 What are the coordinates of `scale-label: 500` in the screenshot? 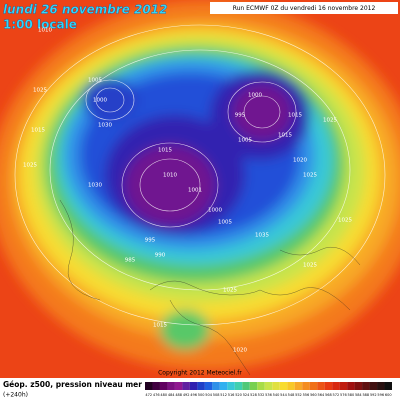 It's located at (201, 395).